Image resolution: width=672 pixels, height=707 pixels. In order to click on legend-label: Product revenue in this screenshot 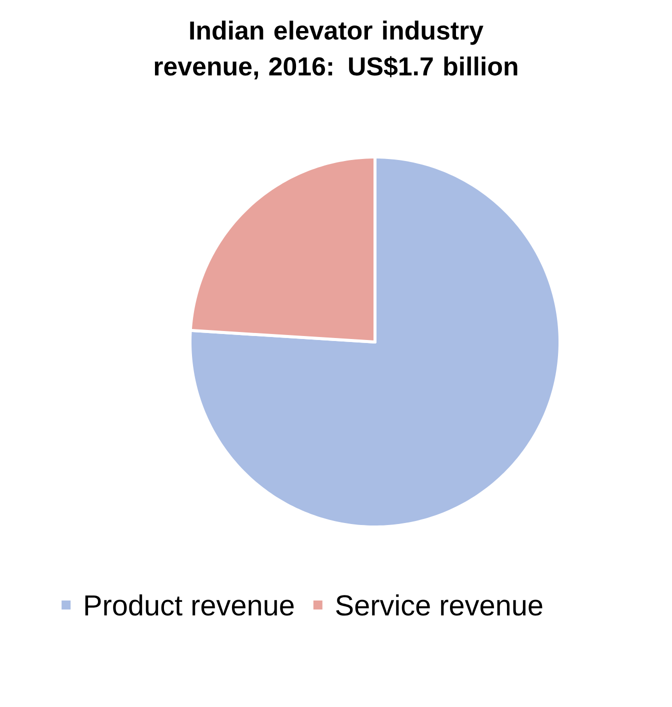, I will do `click(189, 605)`.